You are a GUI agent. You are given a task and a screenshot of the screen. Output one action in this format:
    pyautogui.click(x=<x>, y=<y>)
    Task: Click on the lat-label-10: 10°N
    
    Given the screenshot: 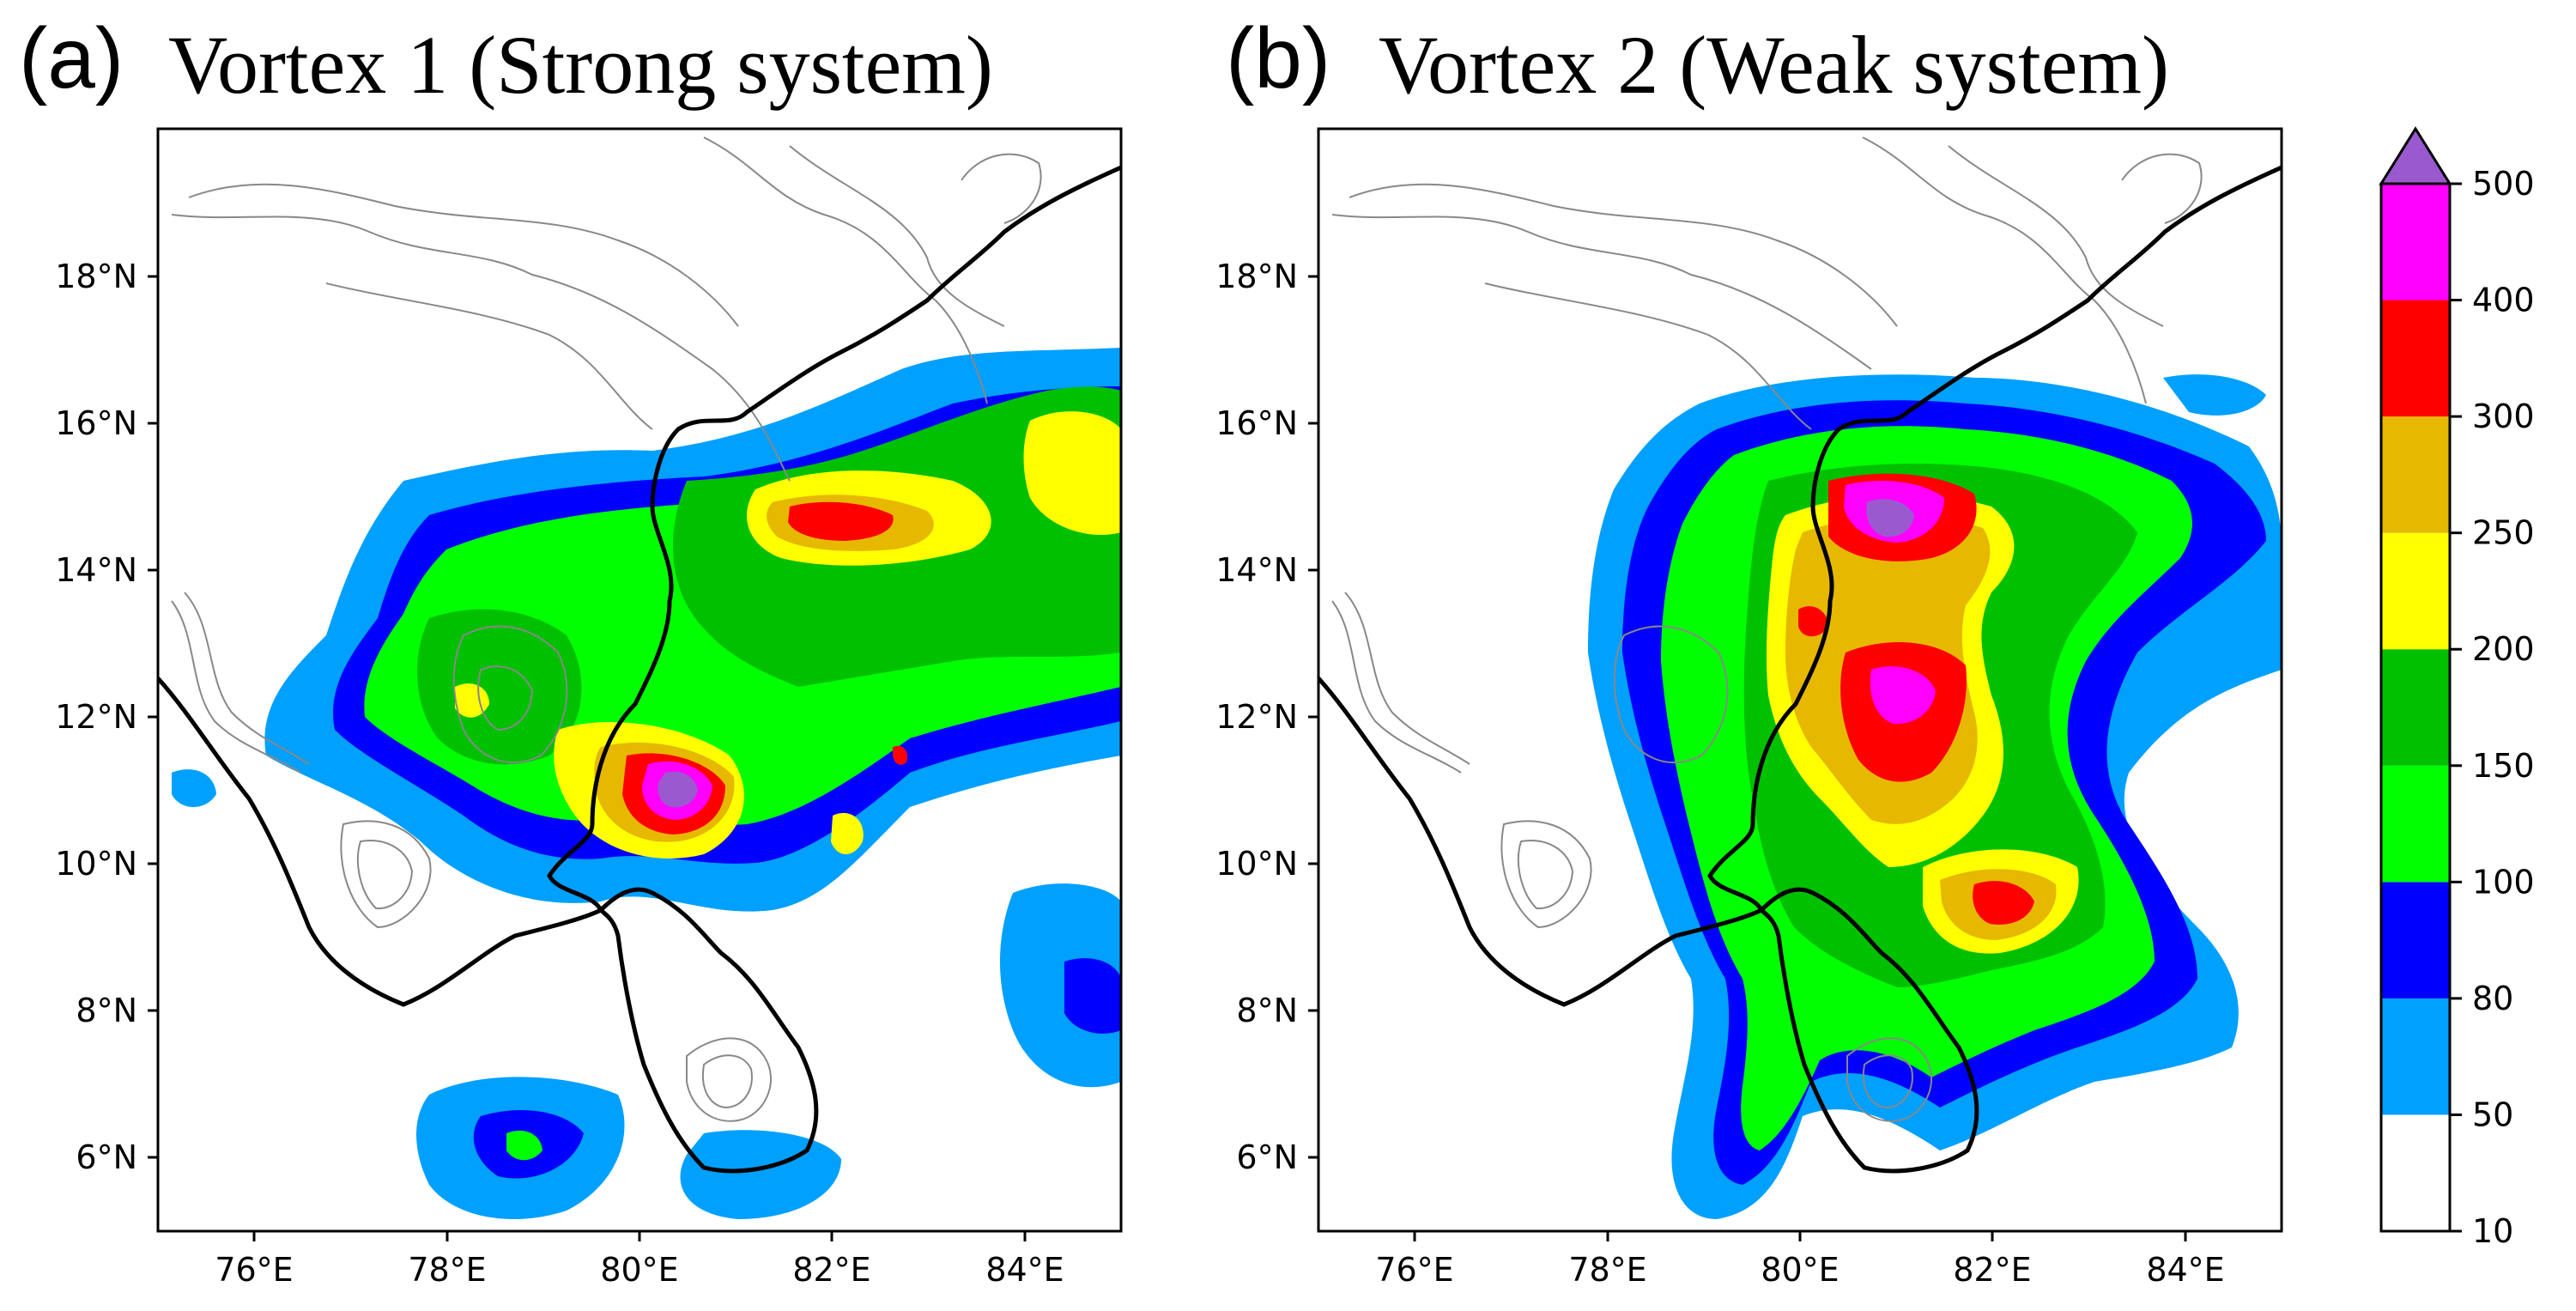 What is the action you would take?
    pyautogui.click(x=96, y=864)
    